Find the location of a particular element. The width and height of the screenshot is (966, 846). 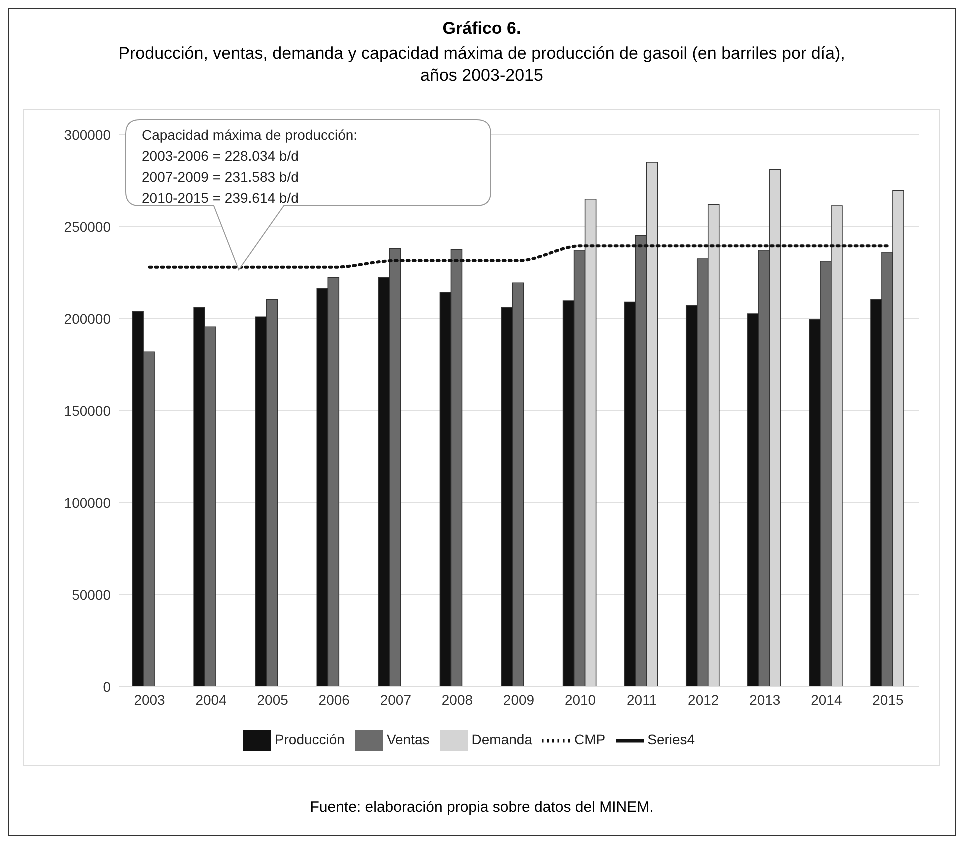

annotation: Capacidad máxima de producción: 2003-2006 = 228.034 b/d 2007-2009 = 231.583 b/d 2010-2015 = 239.614 b/d is located at coordinates (250, 166).